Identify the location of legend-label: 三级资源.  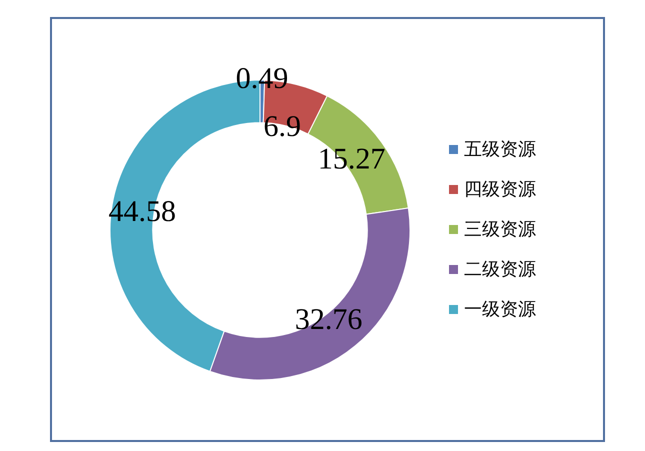
(500, 229).